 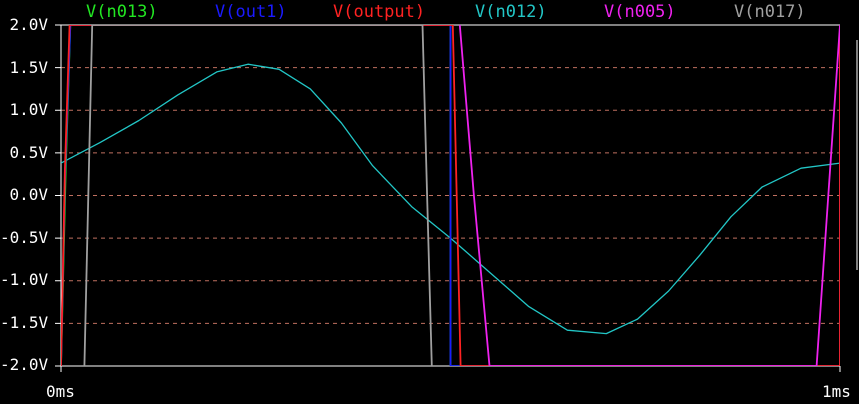 I want to click on y-tick-label: -1.0V, so click(x=24, y=279).